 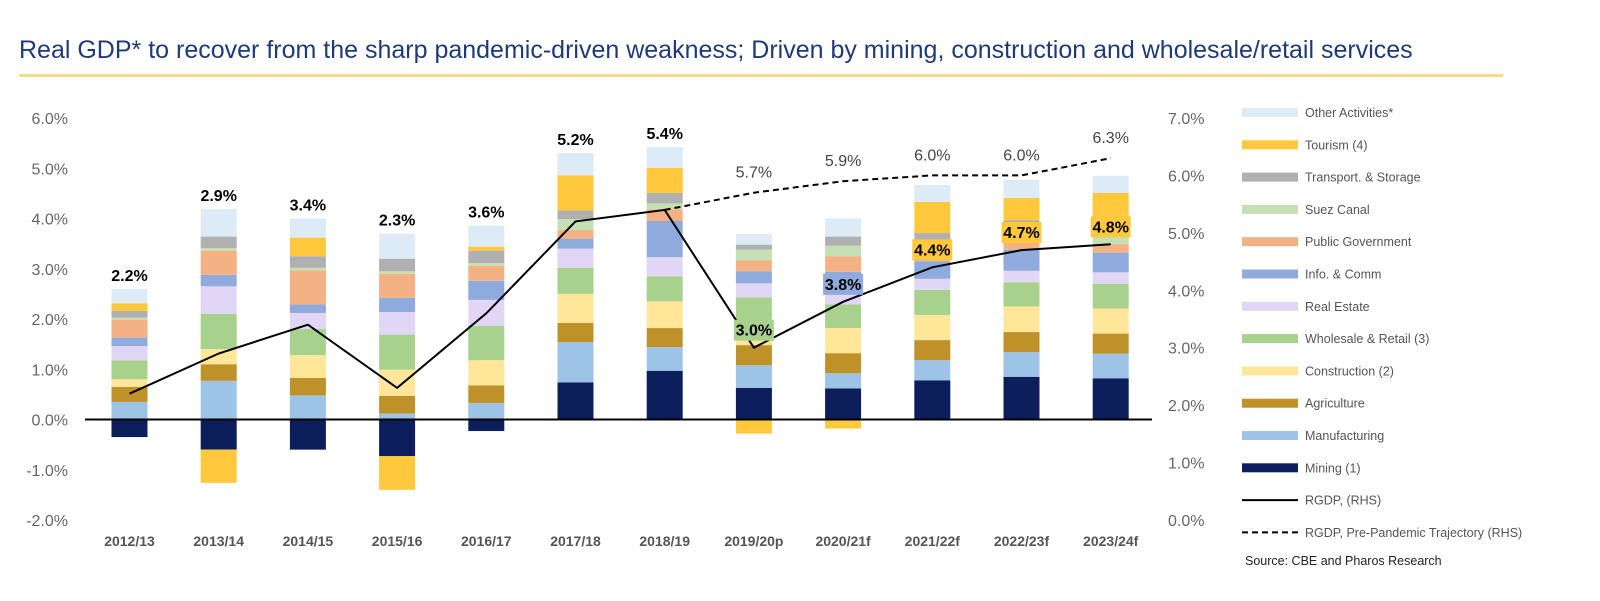 What do you see at coordinates (1110, 278) in the screenshot?
I see `bar-real-estate-2023-24f` at bounding box center [1110, 278].